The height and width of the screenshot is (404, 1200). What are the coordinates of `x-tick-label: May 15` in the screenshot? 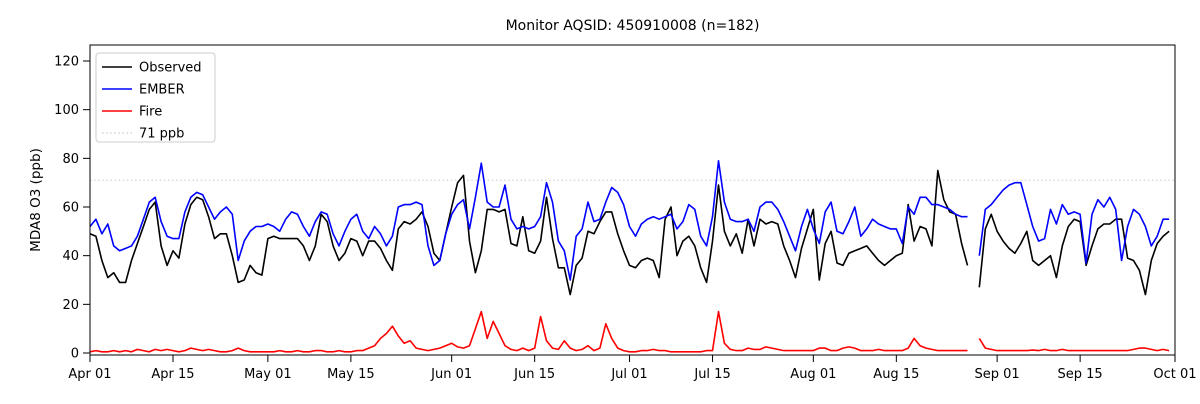 It's located at (351, 374).